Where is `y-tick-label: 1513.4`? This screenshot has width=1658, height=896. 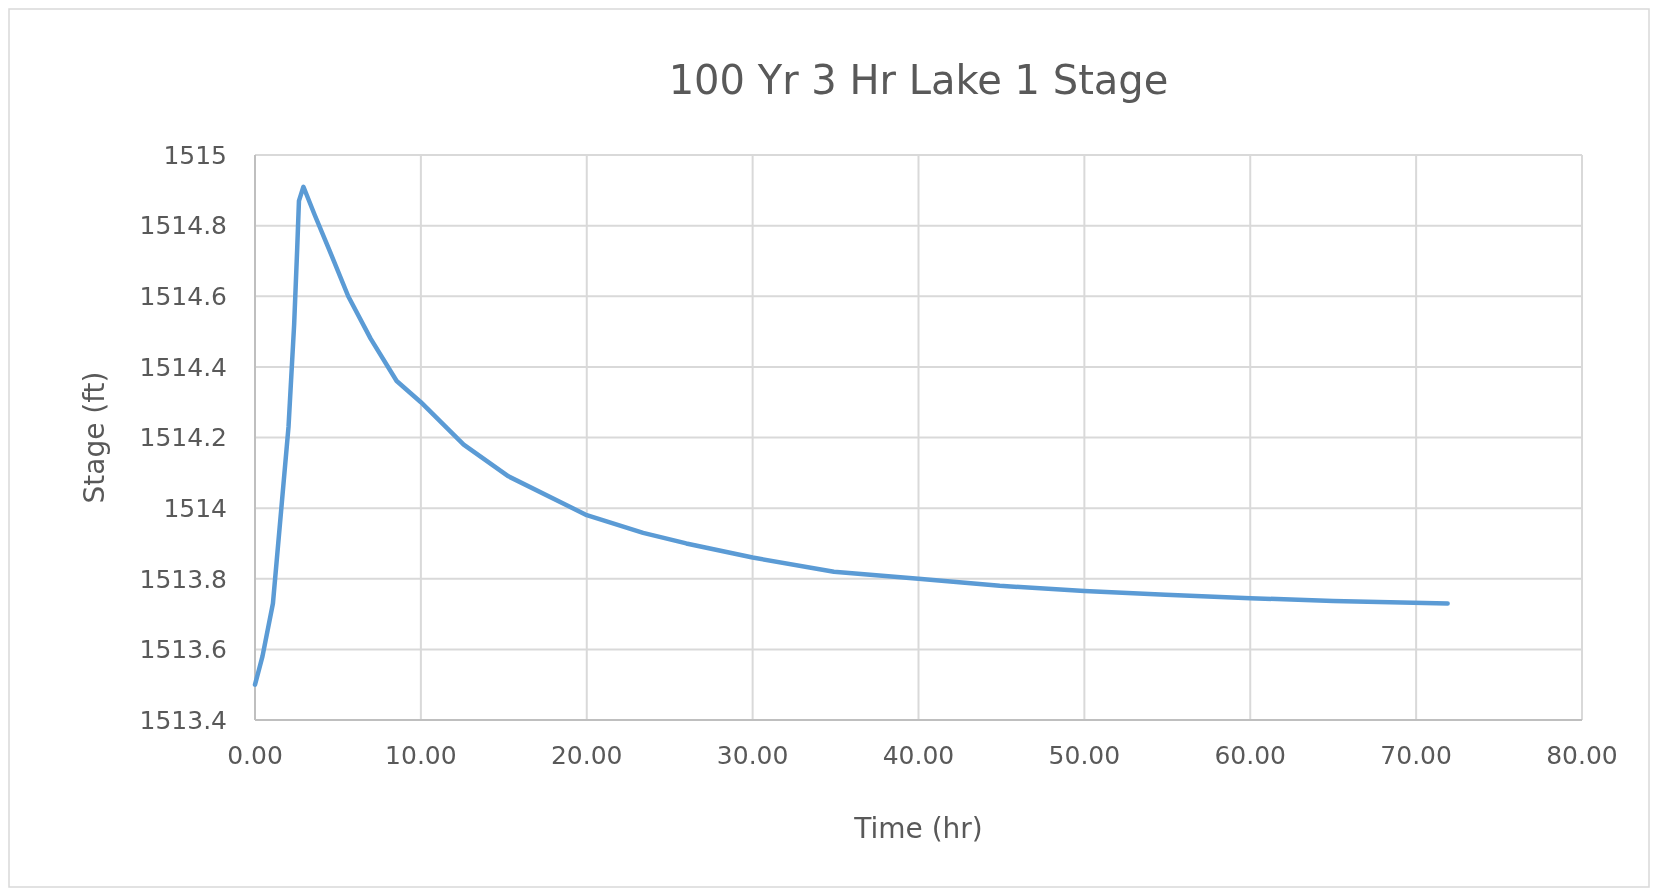 y-tick-label: 1513.4 is located at coordinates (183, 720).